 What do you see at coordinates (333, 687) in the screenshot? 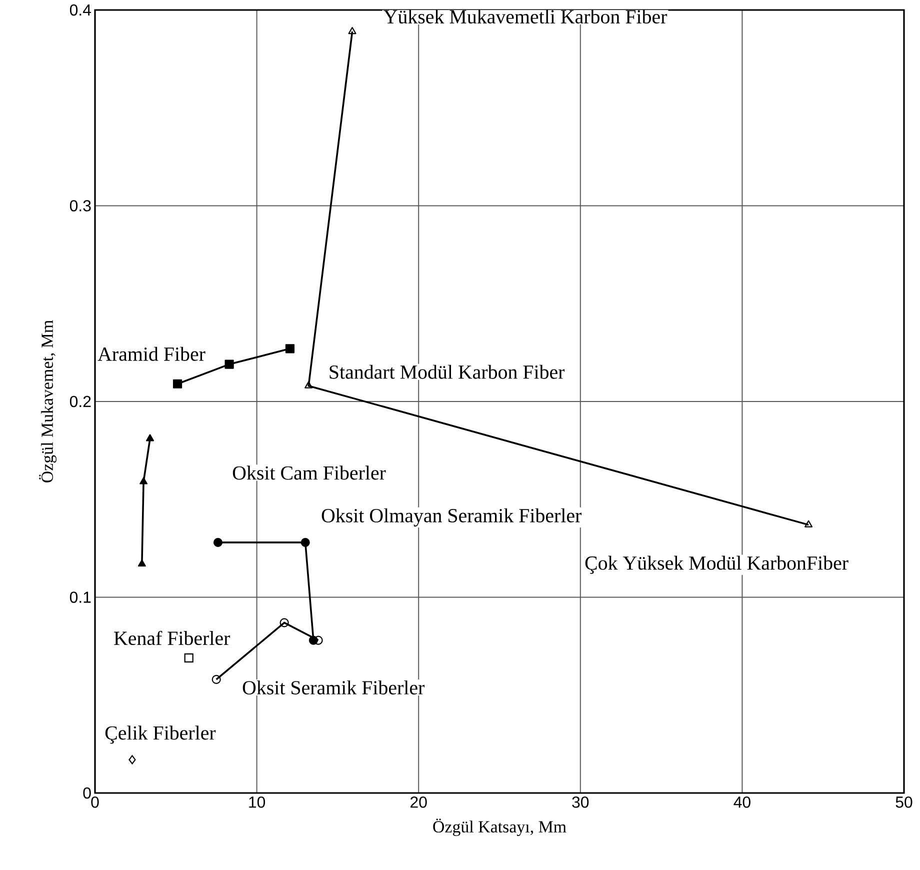
I see `annotation: Oksit Seramik Fiberler` at bounding box center [333, 687].